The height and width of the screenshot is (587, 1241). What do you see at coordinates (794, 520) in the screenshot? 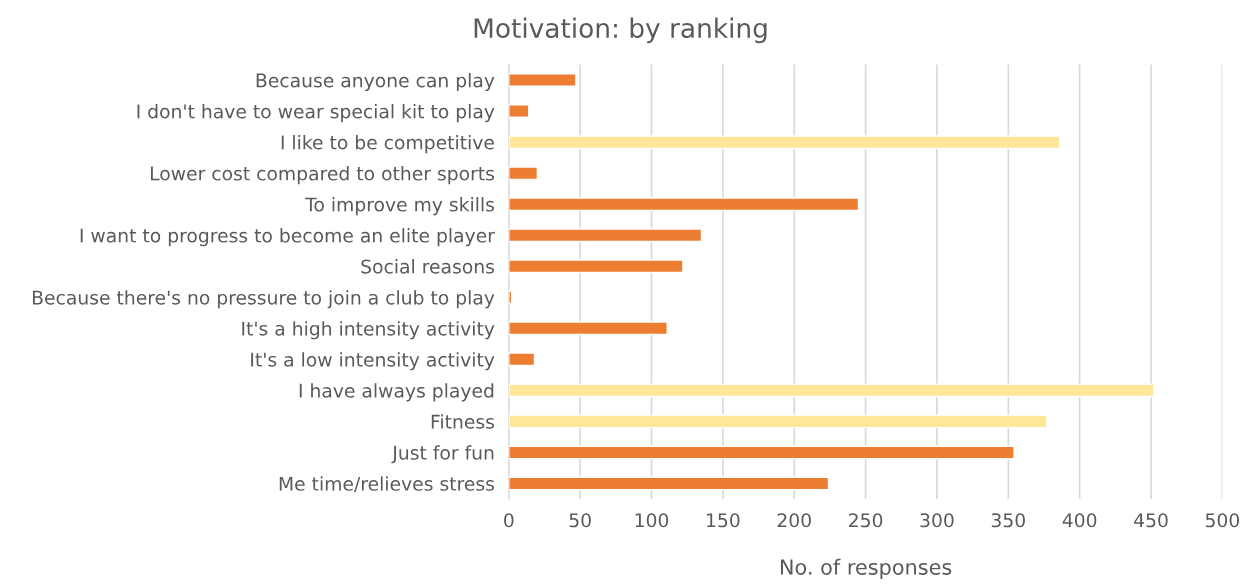
I see `x-tick-label: 200` at bounding box center [794, 520].